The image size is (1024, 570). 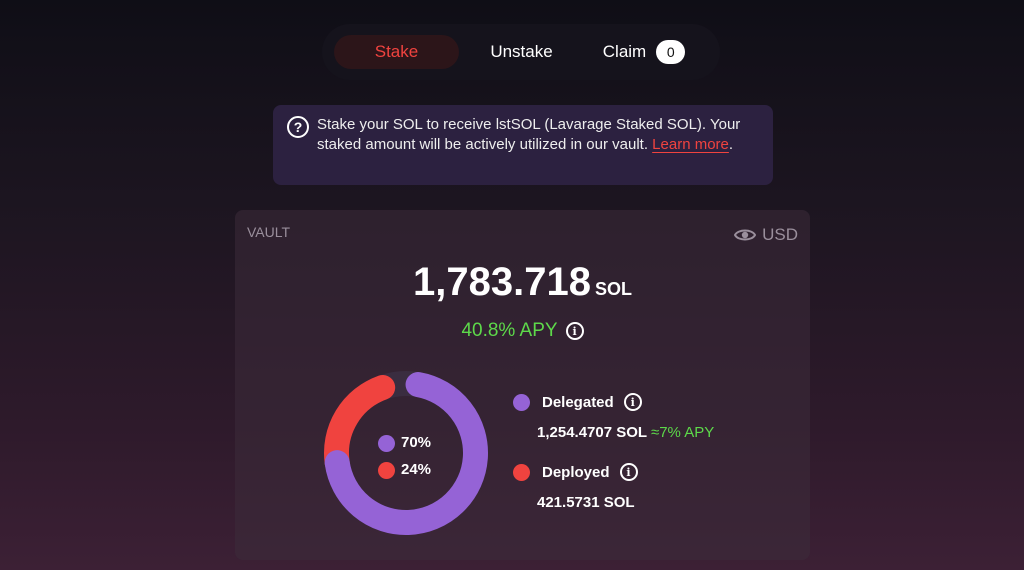 I want to click on tab-unstake: Unstake, so click(x=521, y=51).